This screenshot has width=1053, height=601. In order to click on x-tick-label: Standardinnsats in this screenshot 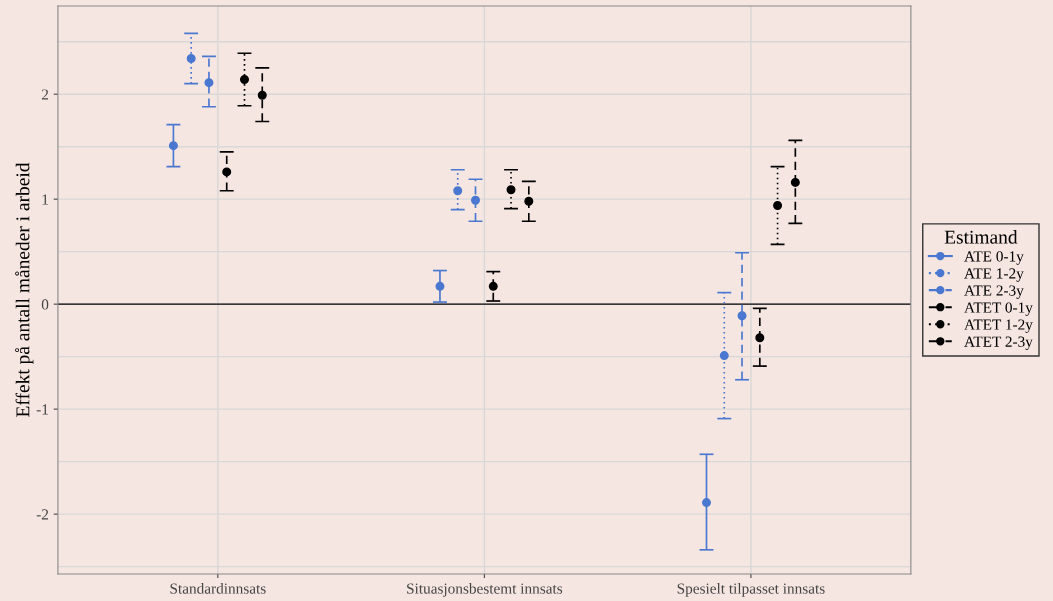, I will do `click(218, 588)`.